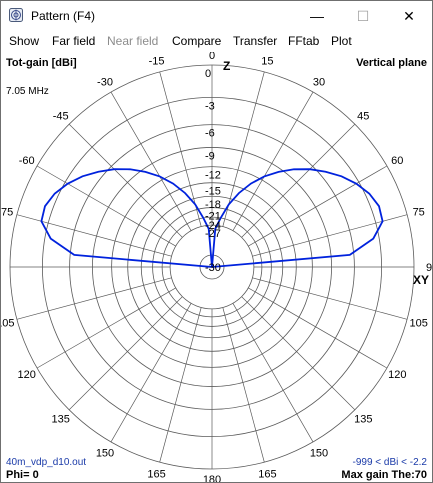  What do you see at coordinates (397, 161) in the screenshot?
I see `angle-tick-label: 60` at bounding box center [397, 161].